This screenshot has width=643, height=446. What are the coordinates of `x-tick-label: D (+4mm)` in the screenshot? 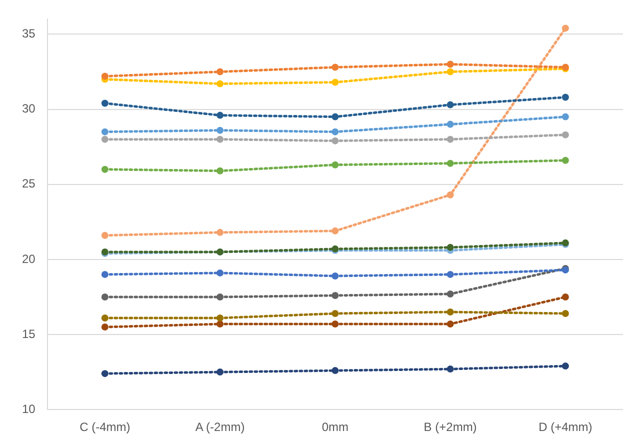 It's located at (565, 427).